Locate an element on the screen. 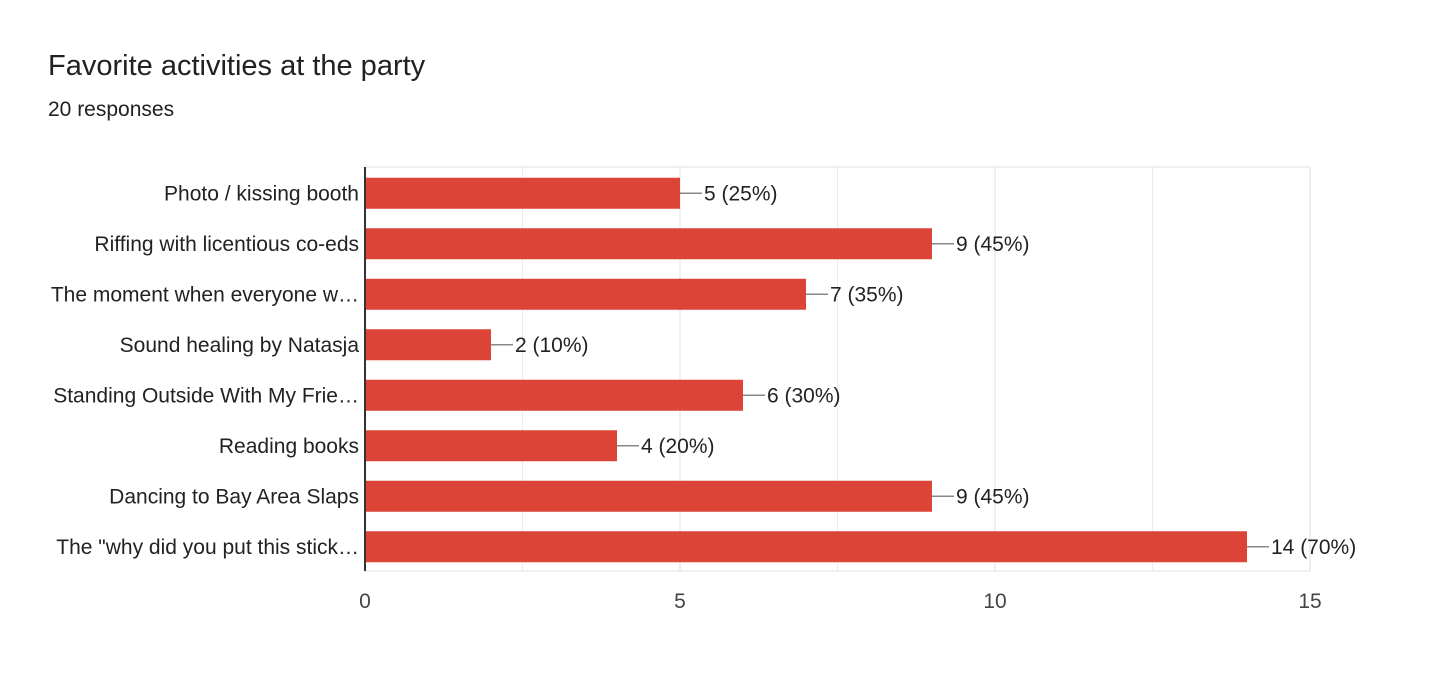  value-label: 7 (35%) is located at coordinates (867, 294).